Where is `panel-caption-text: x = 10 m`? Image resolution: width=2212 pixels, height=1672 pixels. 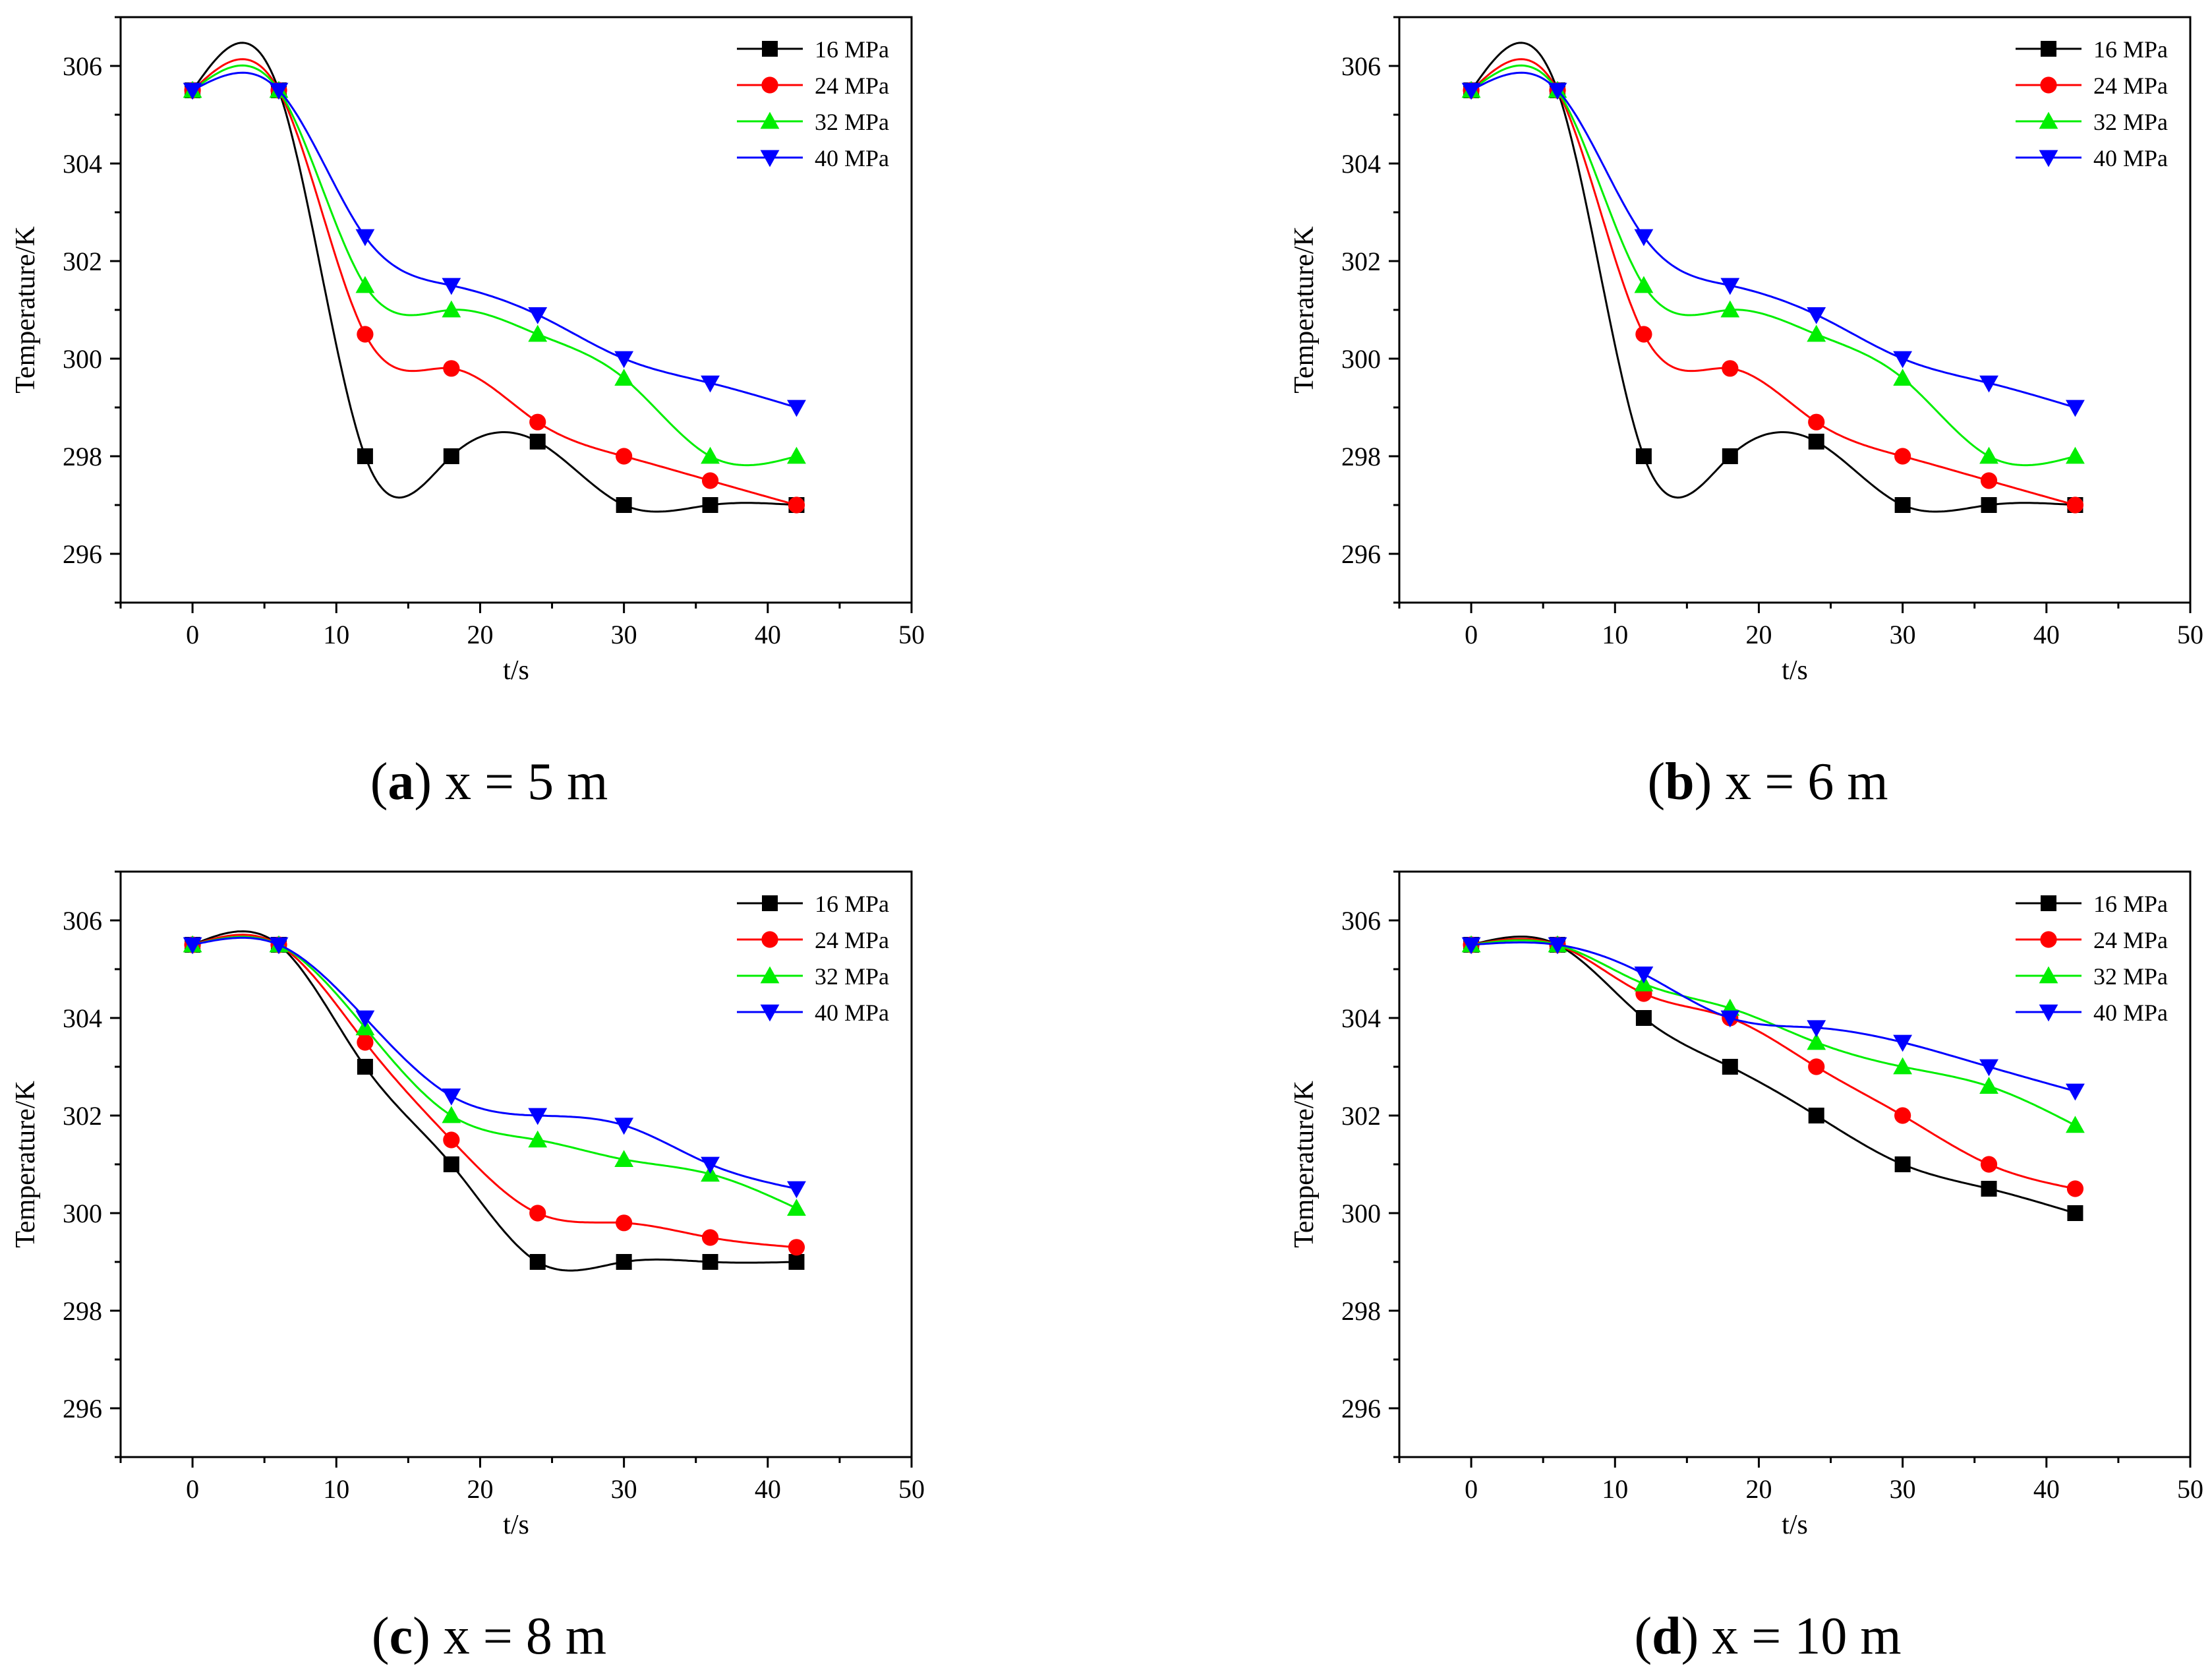
panel-caption-text: x = 10 m is located at coordinates (1806, 1636).